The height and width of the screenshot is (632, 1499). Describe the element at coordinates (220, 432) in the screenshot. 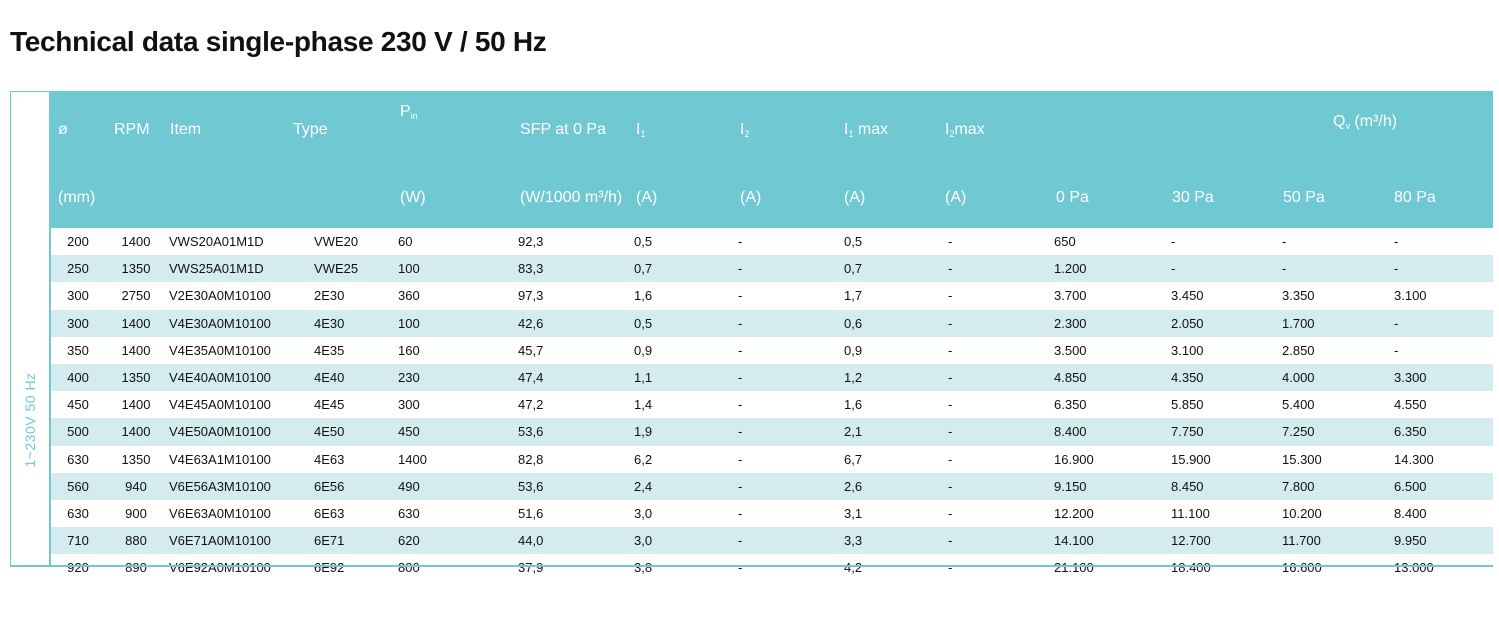

I see `cell-item: V4E50A0M10100` at that location.